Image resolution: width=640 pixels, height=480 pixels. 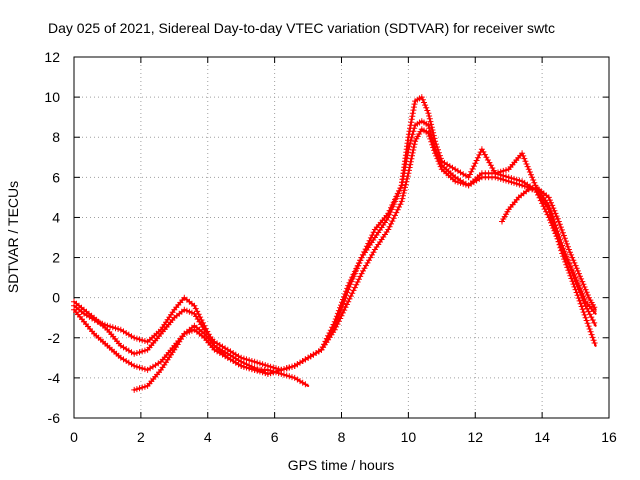 I want to click on y-axis-title: SDTVAR / TECUs, so click(x=13, y=237).